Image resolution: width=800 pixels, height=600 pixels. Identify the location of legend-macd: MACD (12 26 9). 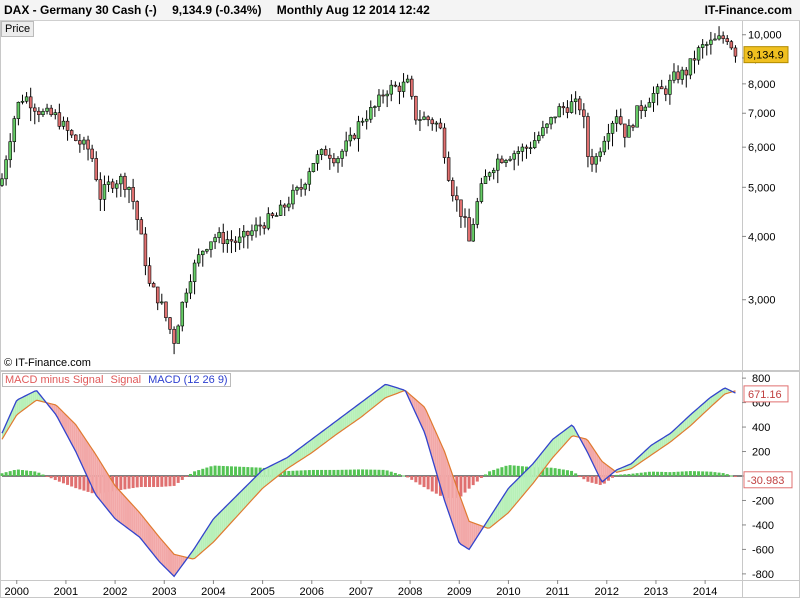
(188, 380).